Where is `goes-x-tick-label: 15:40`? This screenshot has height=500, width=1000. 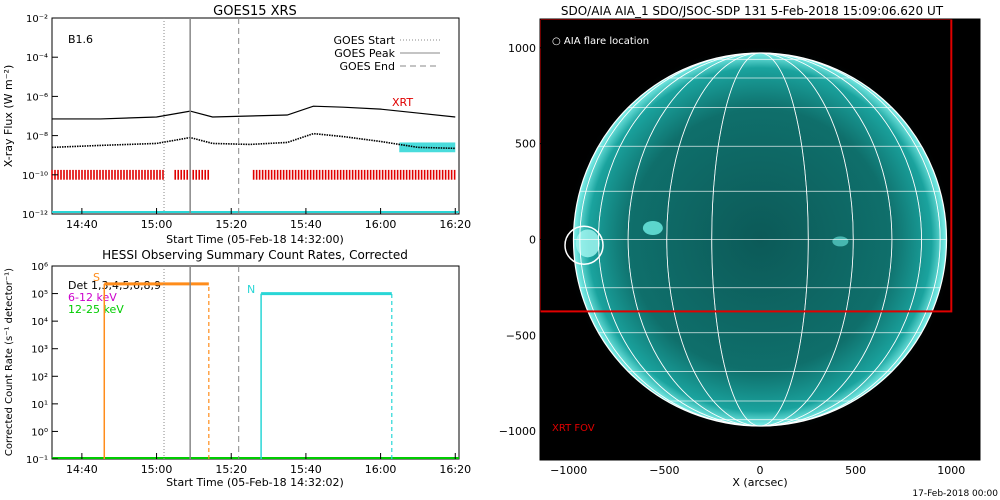 goes-x-tick-label: 15:40 is located at coordinates (306, 224).